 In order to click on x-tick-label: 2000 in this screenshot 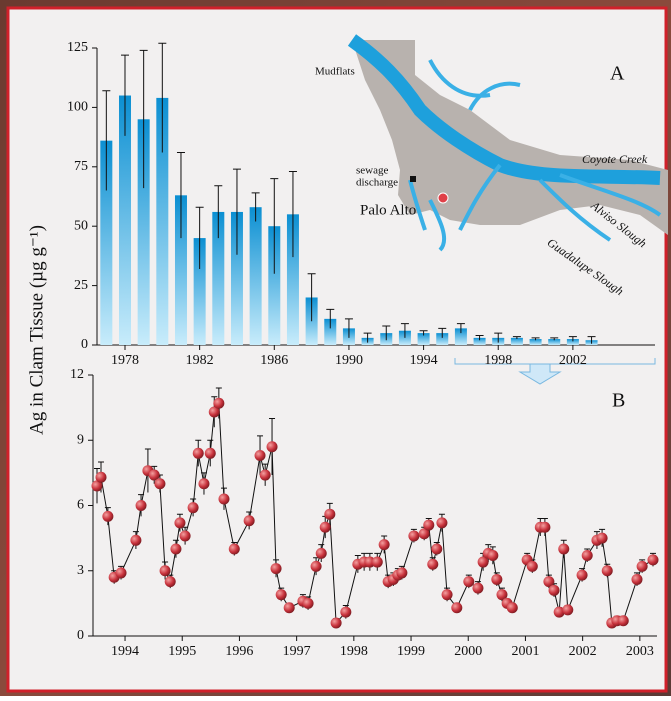, I will do `click(468, 651)`.